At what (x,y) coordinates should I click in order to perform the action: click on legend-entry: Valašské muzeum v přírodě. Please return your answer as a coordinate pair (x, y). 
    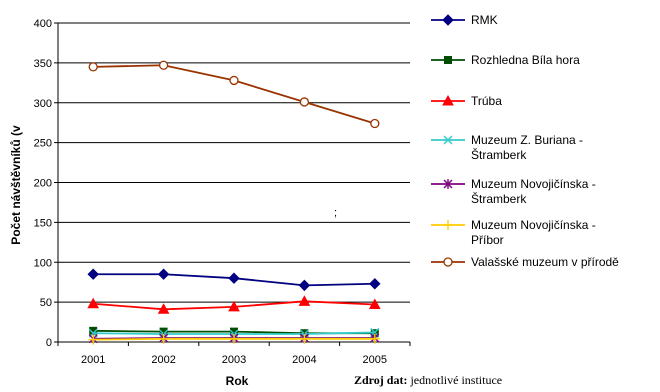
    Looking at the image, I should click on (525, 262).